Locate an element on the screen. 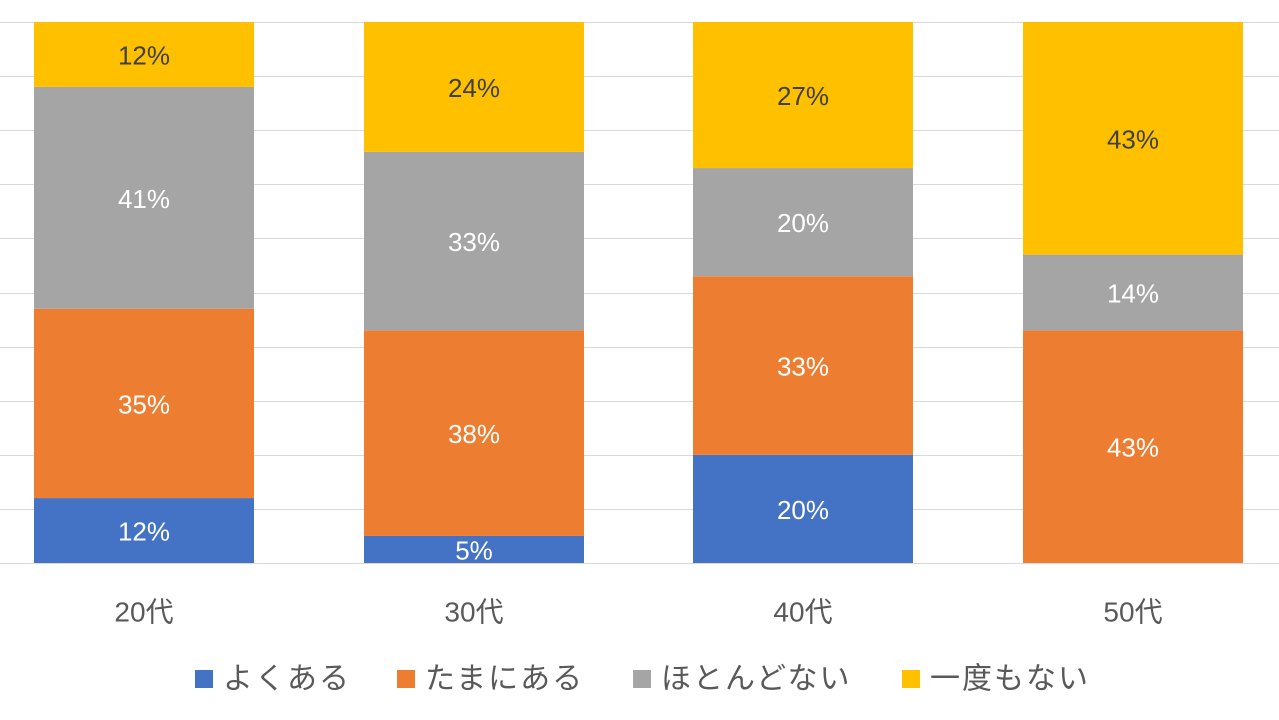 This screenshot has width=1279, height=720. x-tick-label: 40代 is located at coordinates (802, 612).